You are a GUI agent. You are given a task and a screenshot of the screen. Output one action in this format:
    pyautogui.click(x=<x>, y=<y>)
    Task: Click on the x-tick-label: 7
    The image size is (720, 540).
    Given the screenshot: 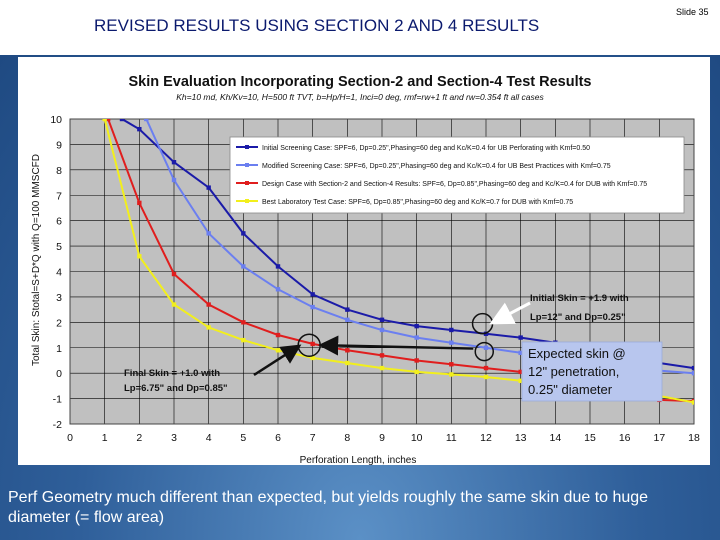 What is the action you would take?
    pyautogui.click(x=313, y=438)
    